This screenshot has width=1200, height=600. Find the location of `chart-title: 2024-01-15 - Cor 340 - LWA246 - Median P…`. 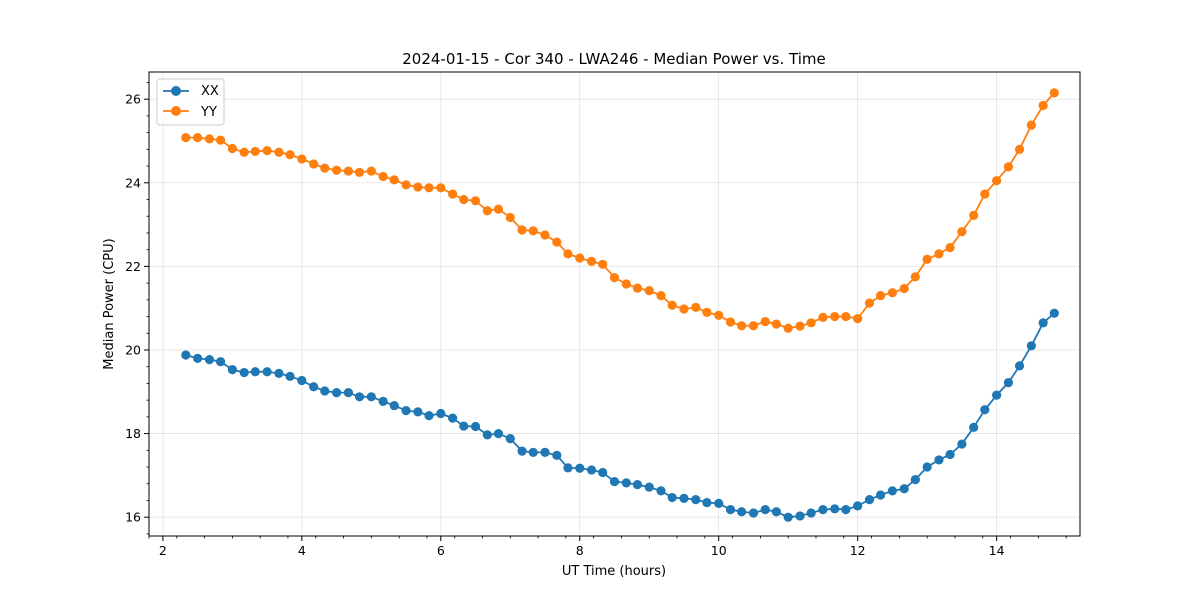

chart-title: 2024-01-15 - Cor 340 - LWA246 - Median P… is located at coordinates (614, 59).